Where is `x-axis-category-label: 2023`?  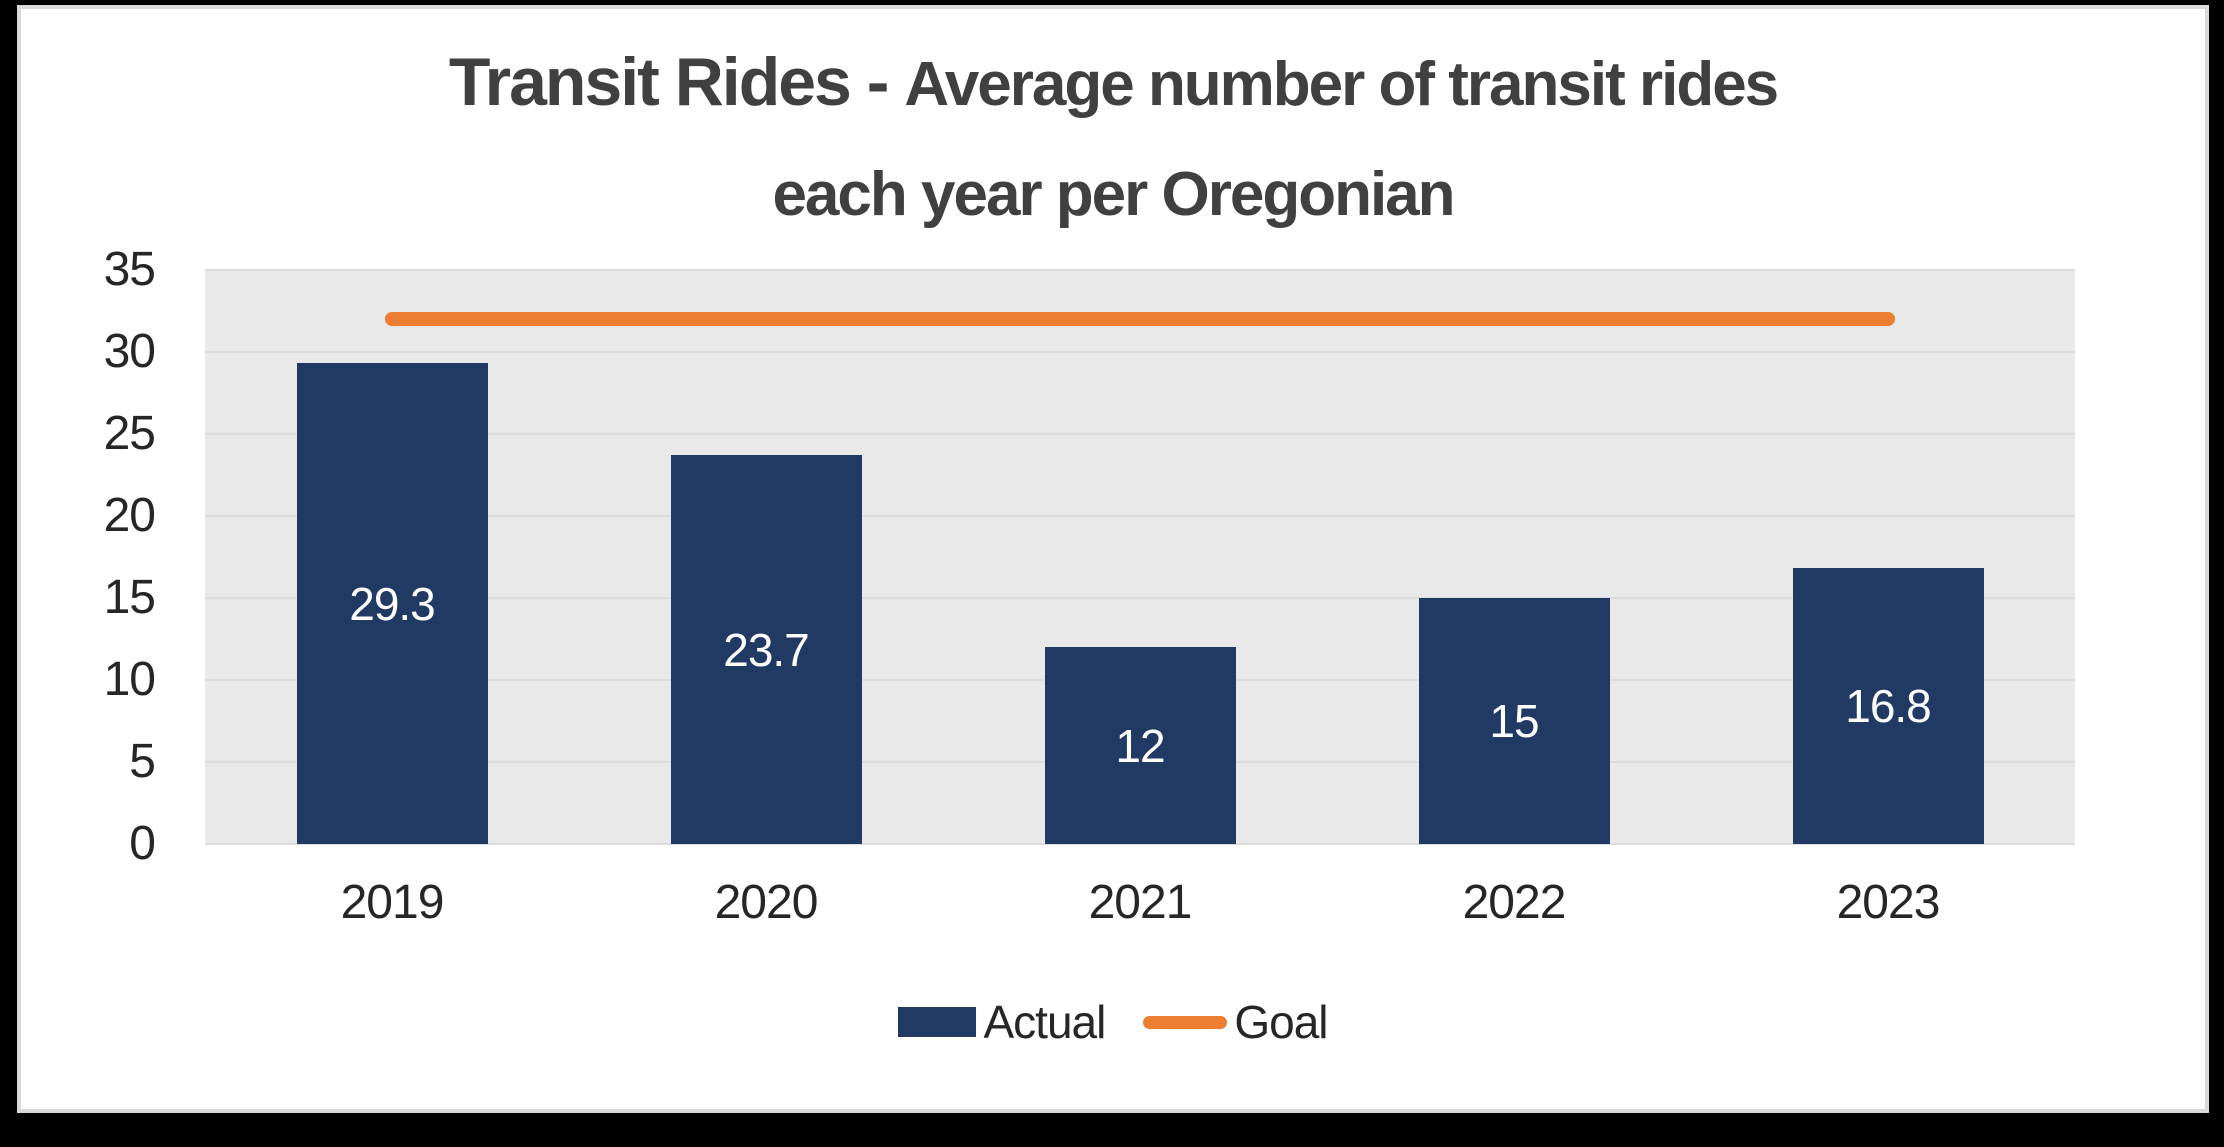
x-axis-category-label: 2023 is located at coordinates (1888, 902).